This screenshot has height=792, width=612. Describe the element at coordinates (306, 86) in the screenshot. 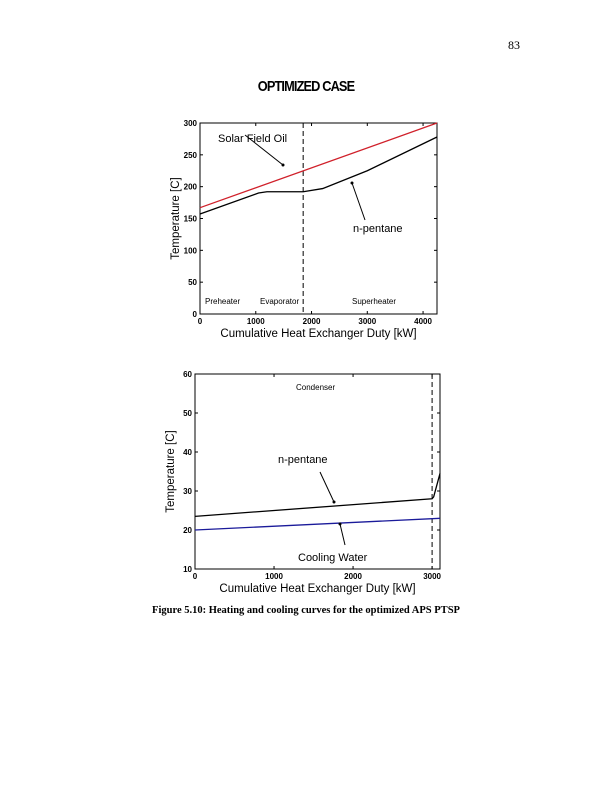

I see `section-heading: OPTIMIZED CASE` at that location.